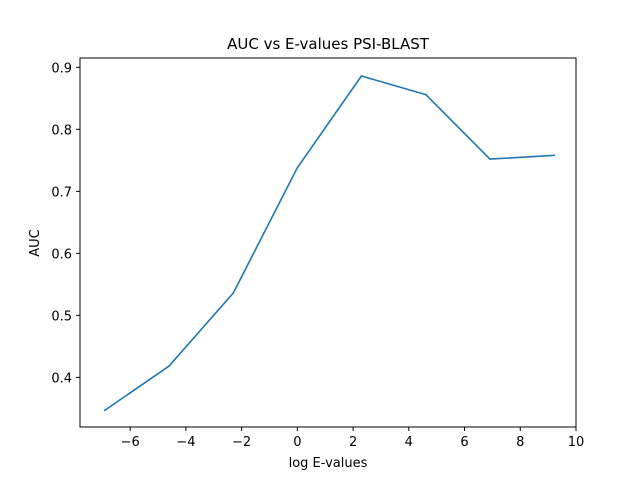 The width and height of the screenshot is (640, 480). Describe the element at coordinates (520, 442) in the screenshot. I see `x-tick-label: 8` at that location.